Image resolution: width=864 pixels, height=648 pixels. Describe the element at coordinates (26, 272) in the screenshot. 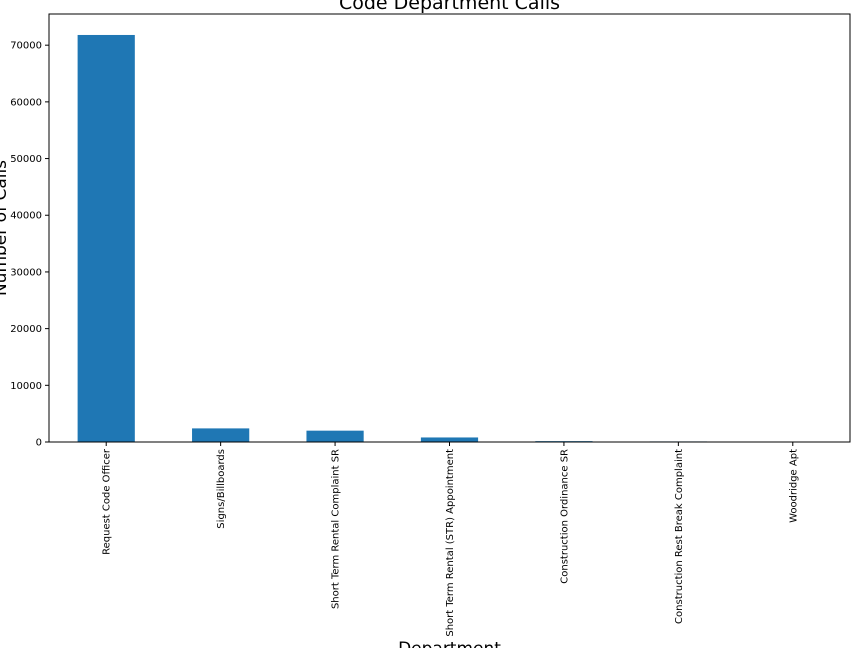

I see `y-tick-label: 30000` at that location.